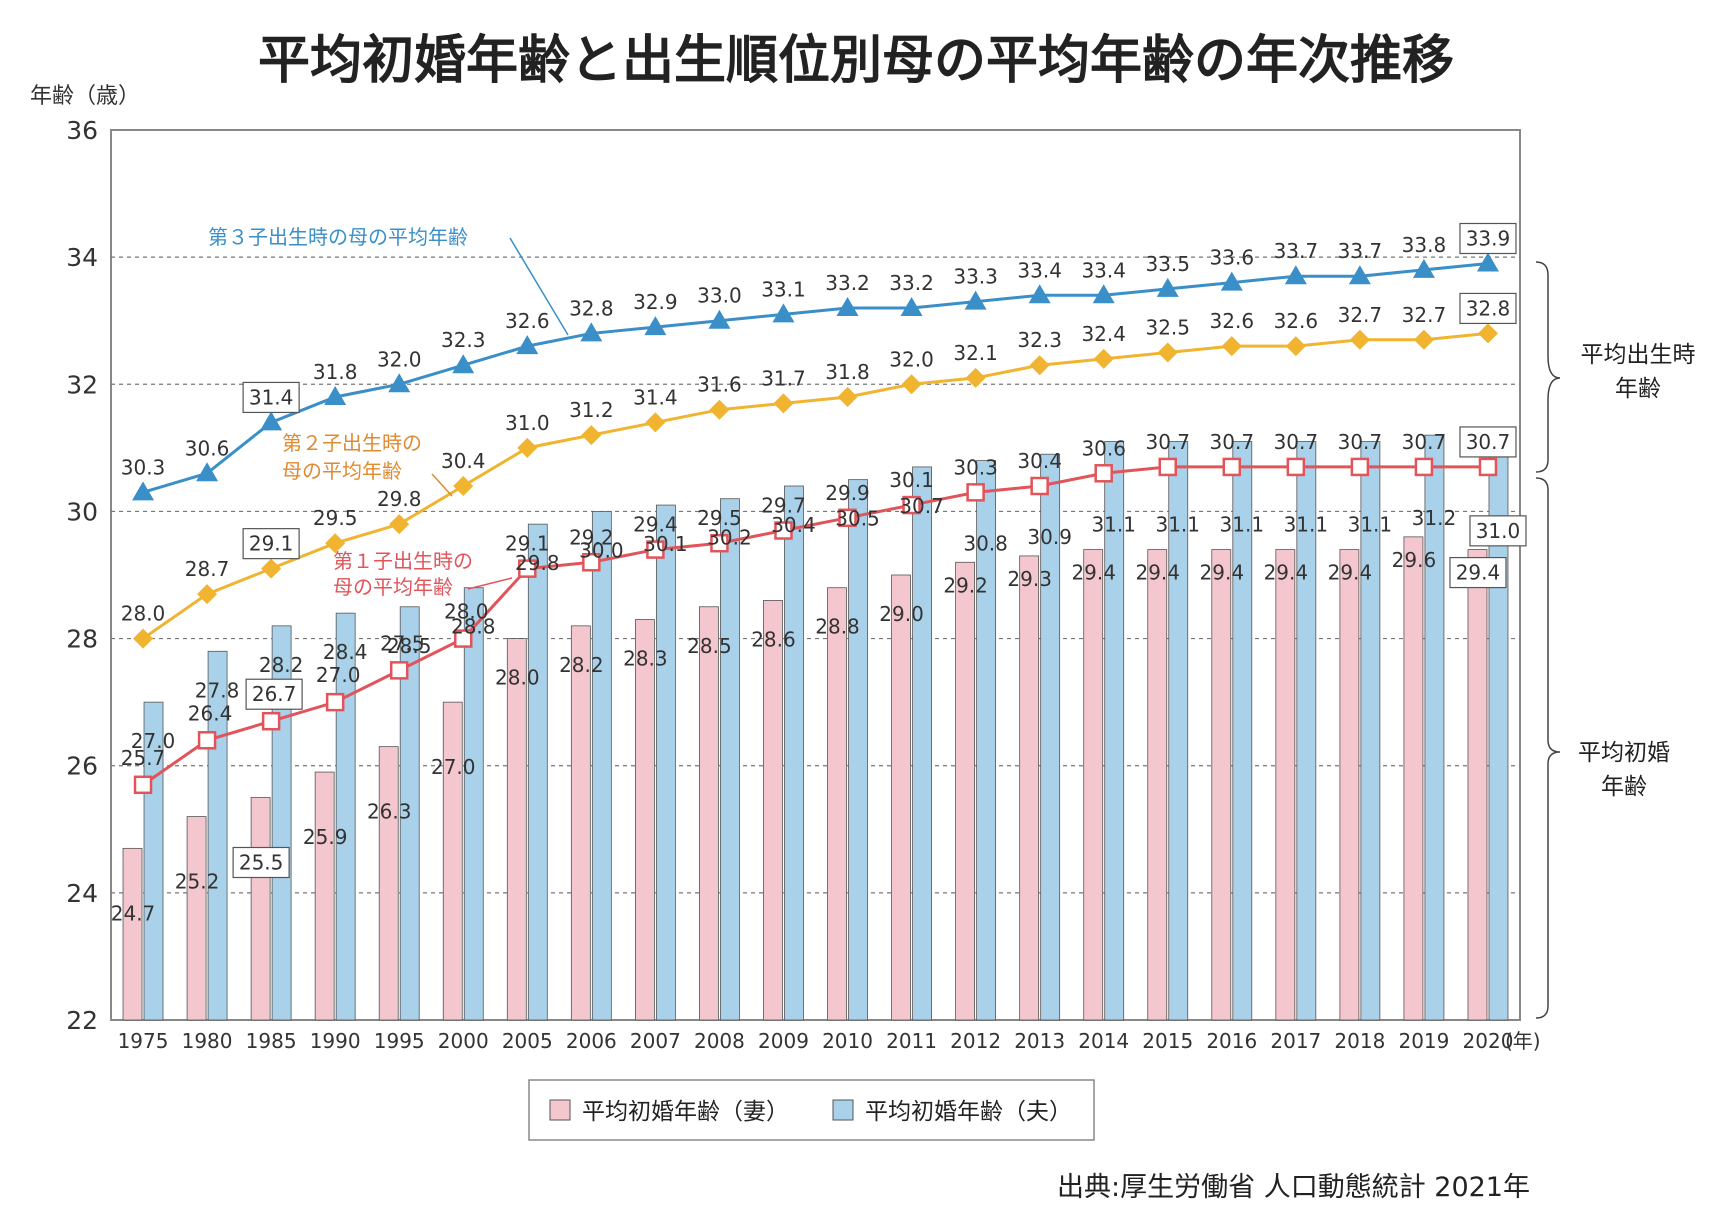 The height and width of the screenshot is (1224, 1712). Describe the element at coordinates (1434, 518) in the screenshot. I see `label-husband-2019: 31.2` at that location.